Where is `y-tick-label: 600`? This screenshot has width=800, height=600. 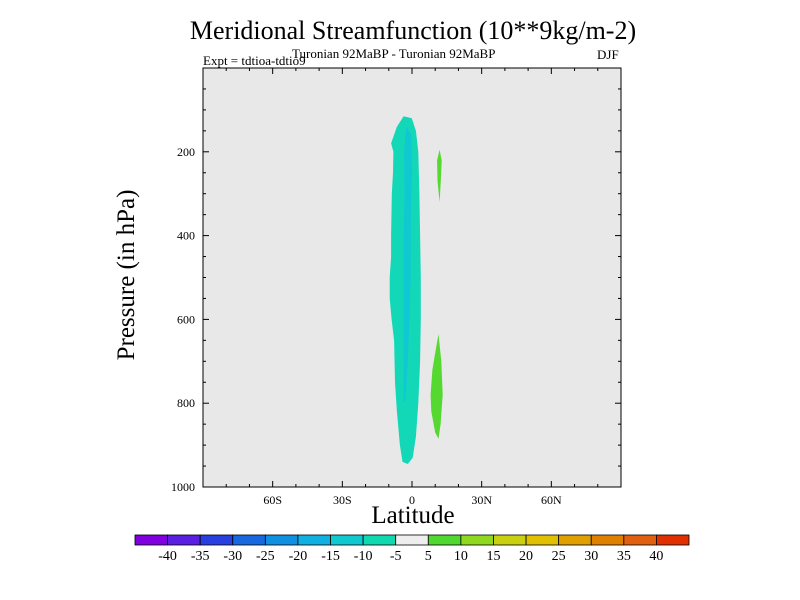
y-tick-label: 600 is located at coordinates (186, 319).